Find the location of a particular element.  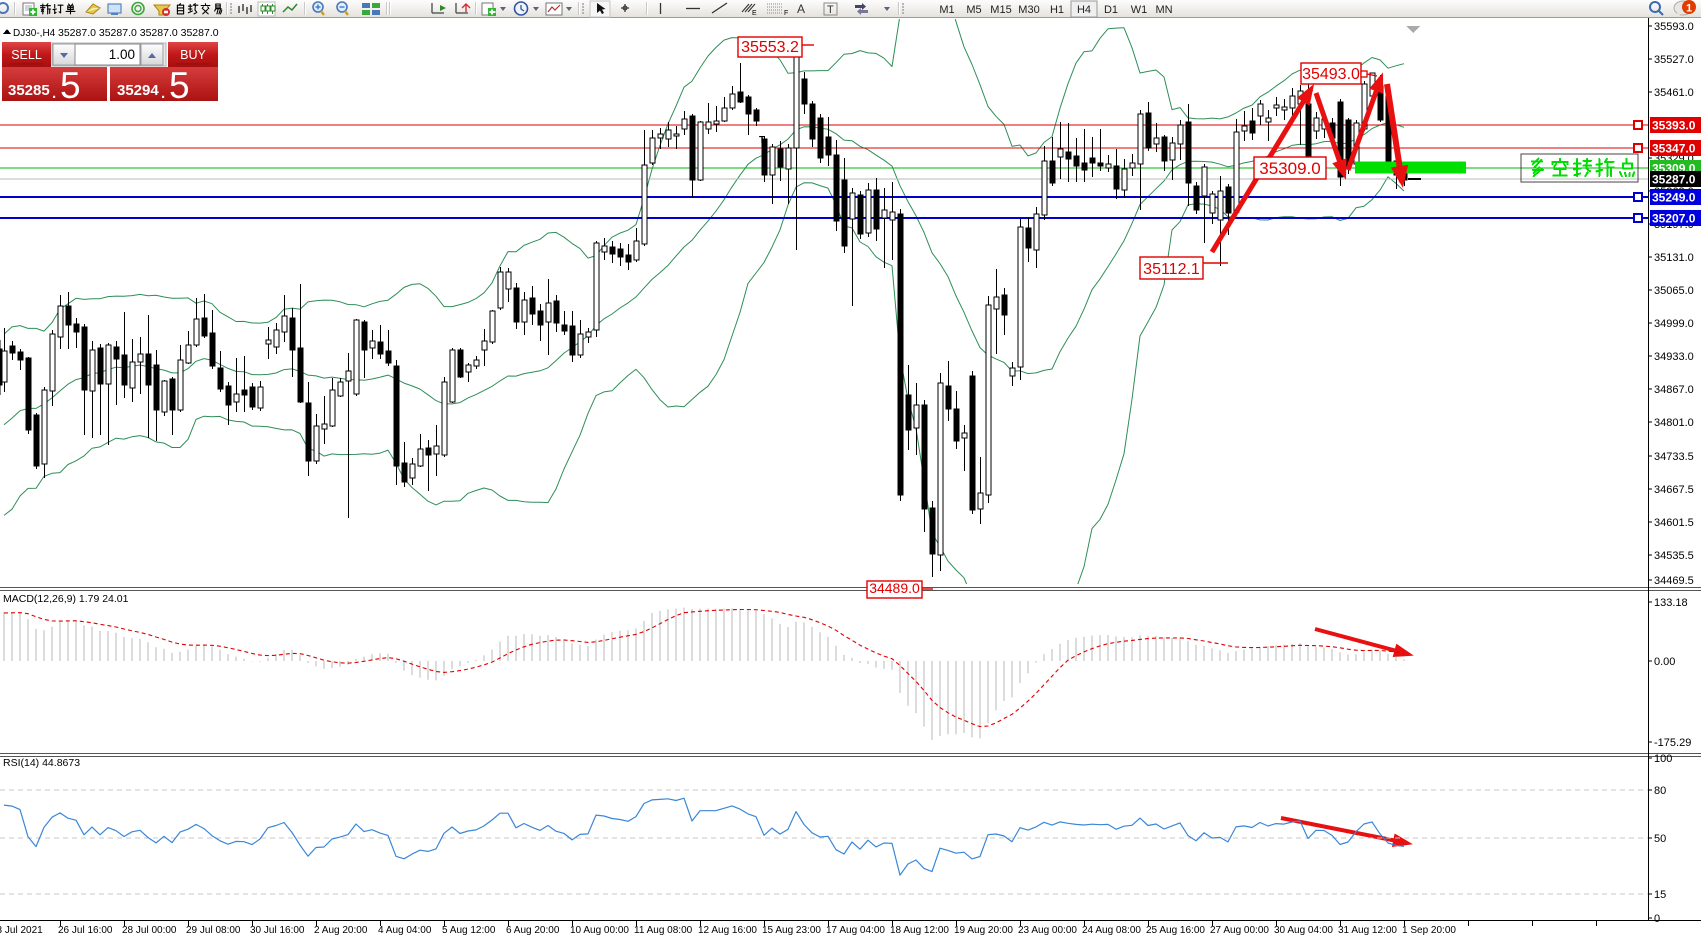

svg-text: H1 is located at coordinates (1057, 10).